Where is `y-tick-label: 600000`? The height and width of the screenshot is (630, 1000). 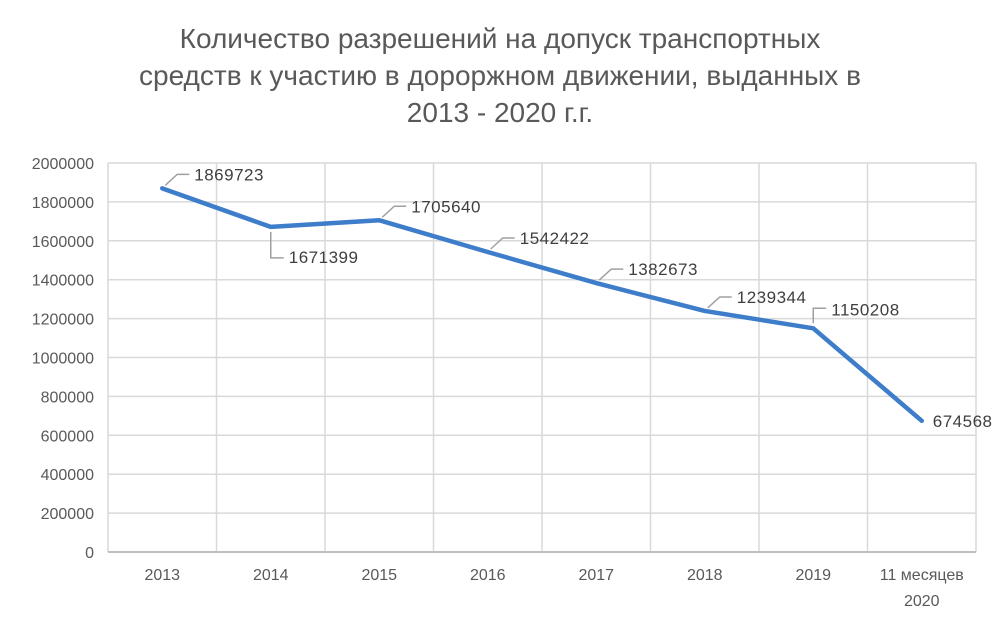
y-tick-label: 600000 is located at coordinates (67, 436).